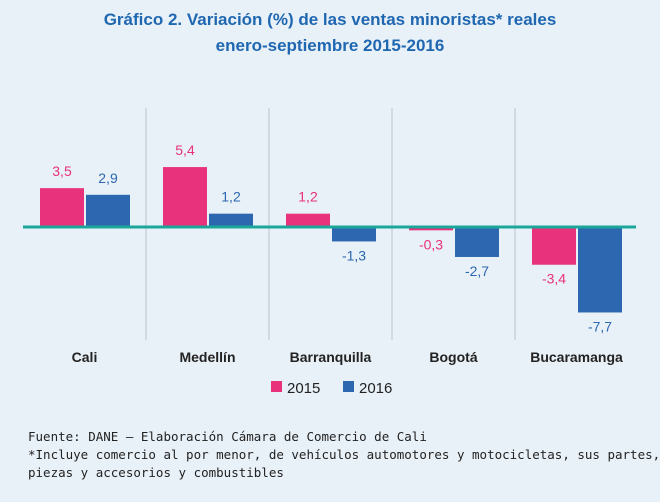 This screenshot has width=660, height=502. What do you see at coordinates (108, 178) in the screenshot?
I see `data-label-2016-cali: 2,9` at bounding box center [108, 178].